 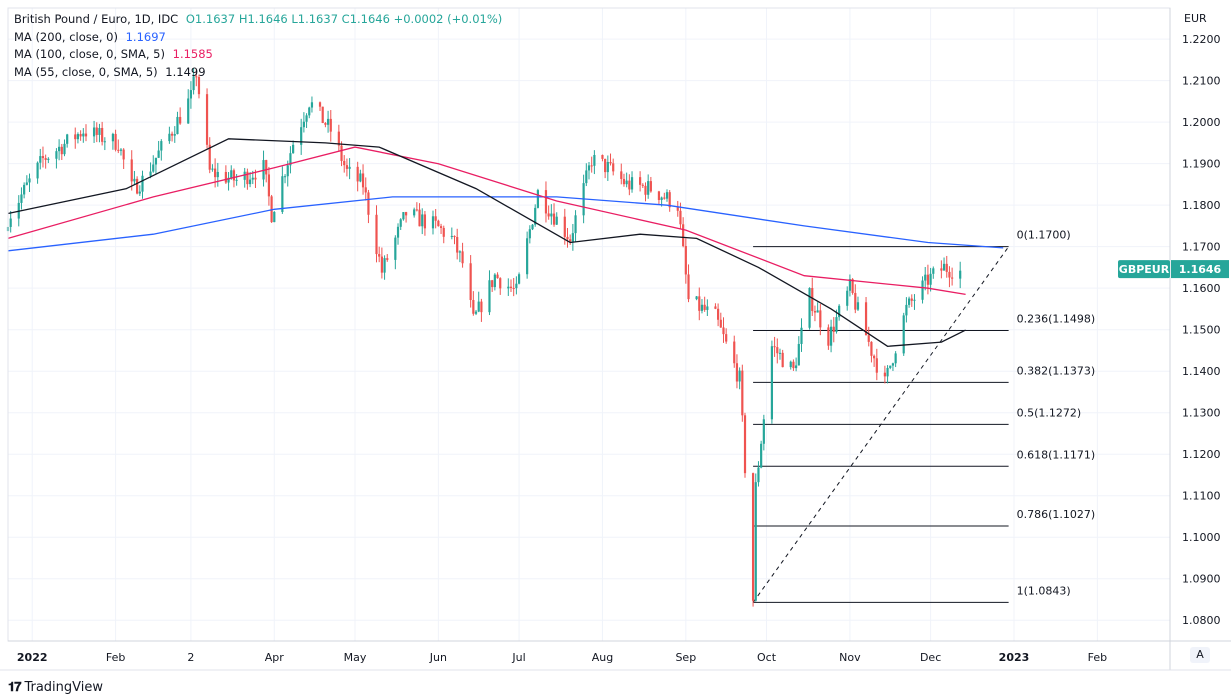 What do you see at coordinates (258, 38) in the screenshot?
I see `indicator-ma200: MA (200, close, 0) 1.1697` at bounding box center [258, 38].